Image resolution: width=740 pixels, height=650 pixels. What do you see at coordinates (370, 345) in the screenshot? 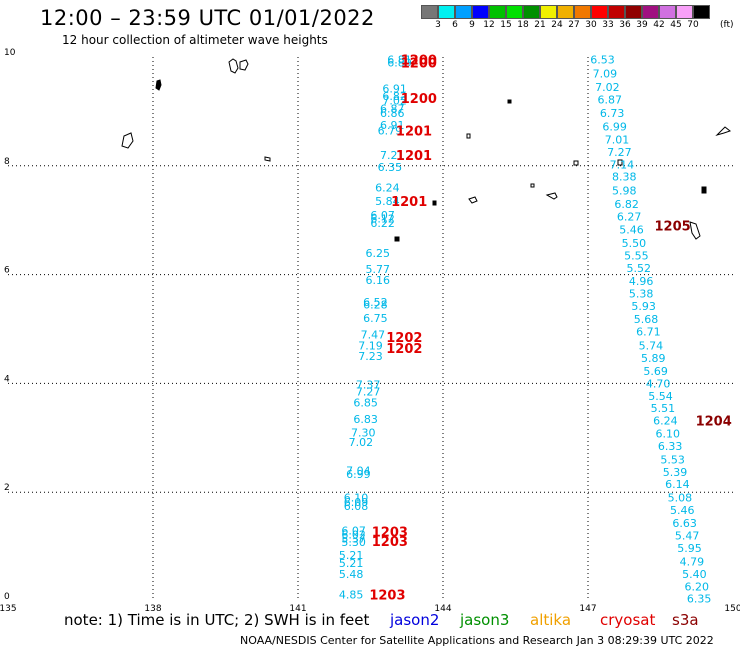
I see `wave-height-label: 7.19` at bounding box center [370, 345].